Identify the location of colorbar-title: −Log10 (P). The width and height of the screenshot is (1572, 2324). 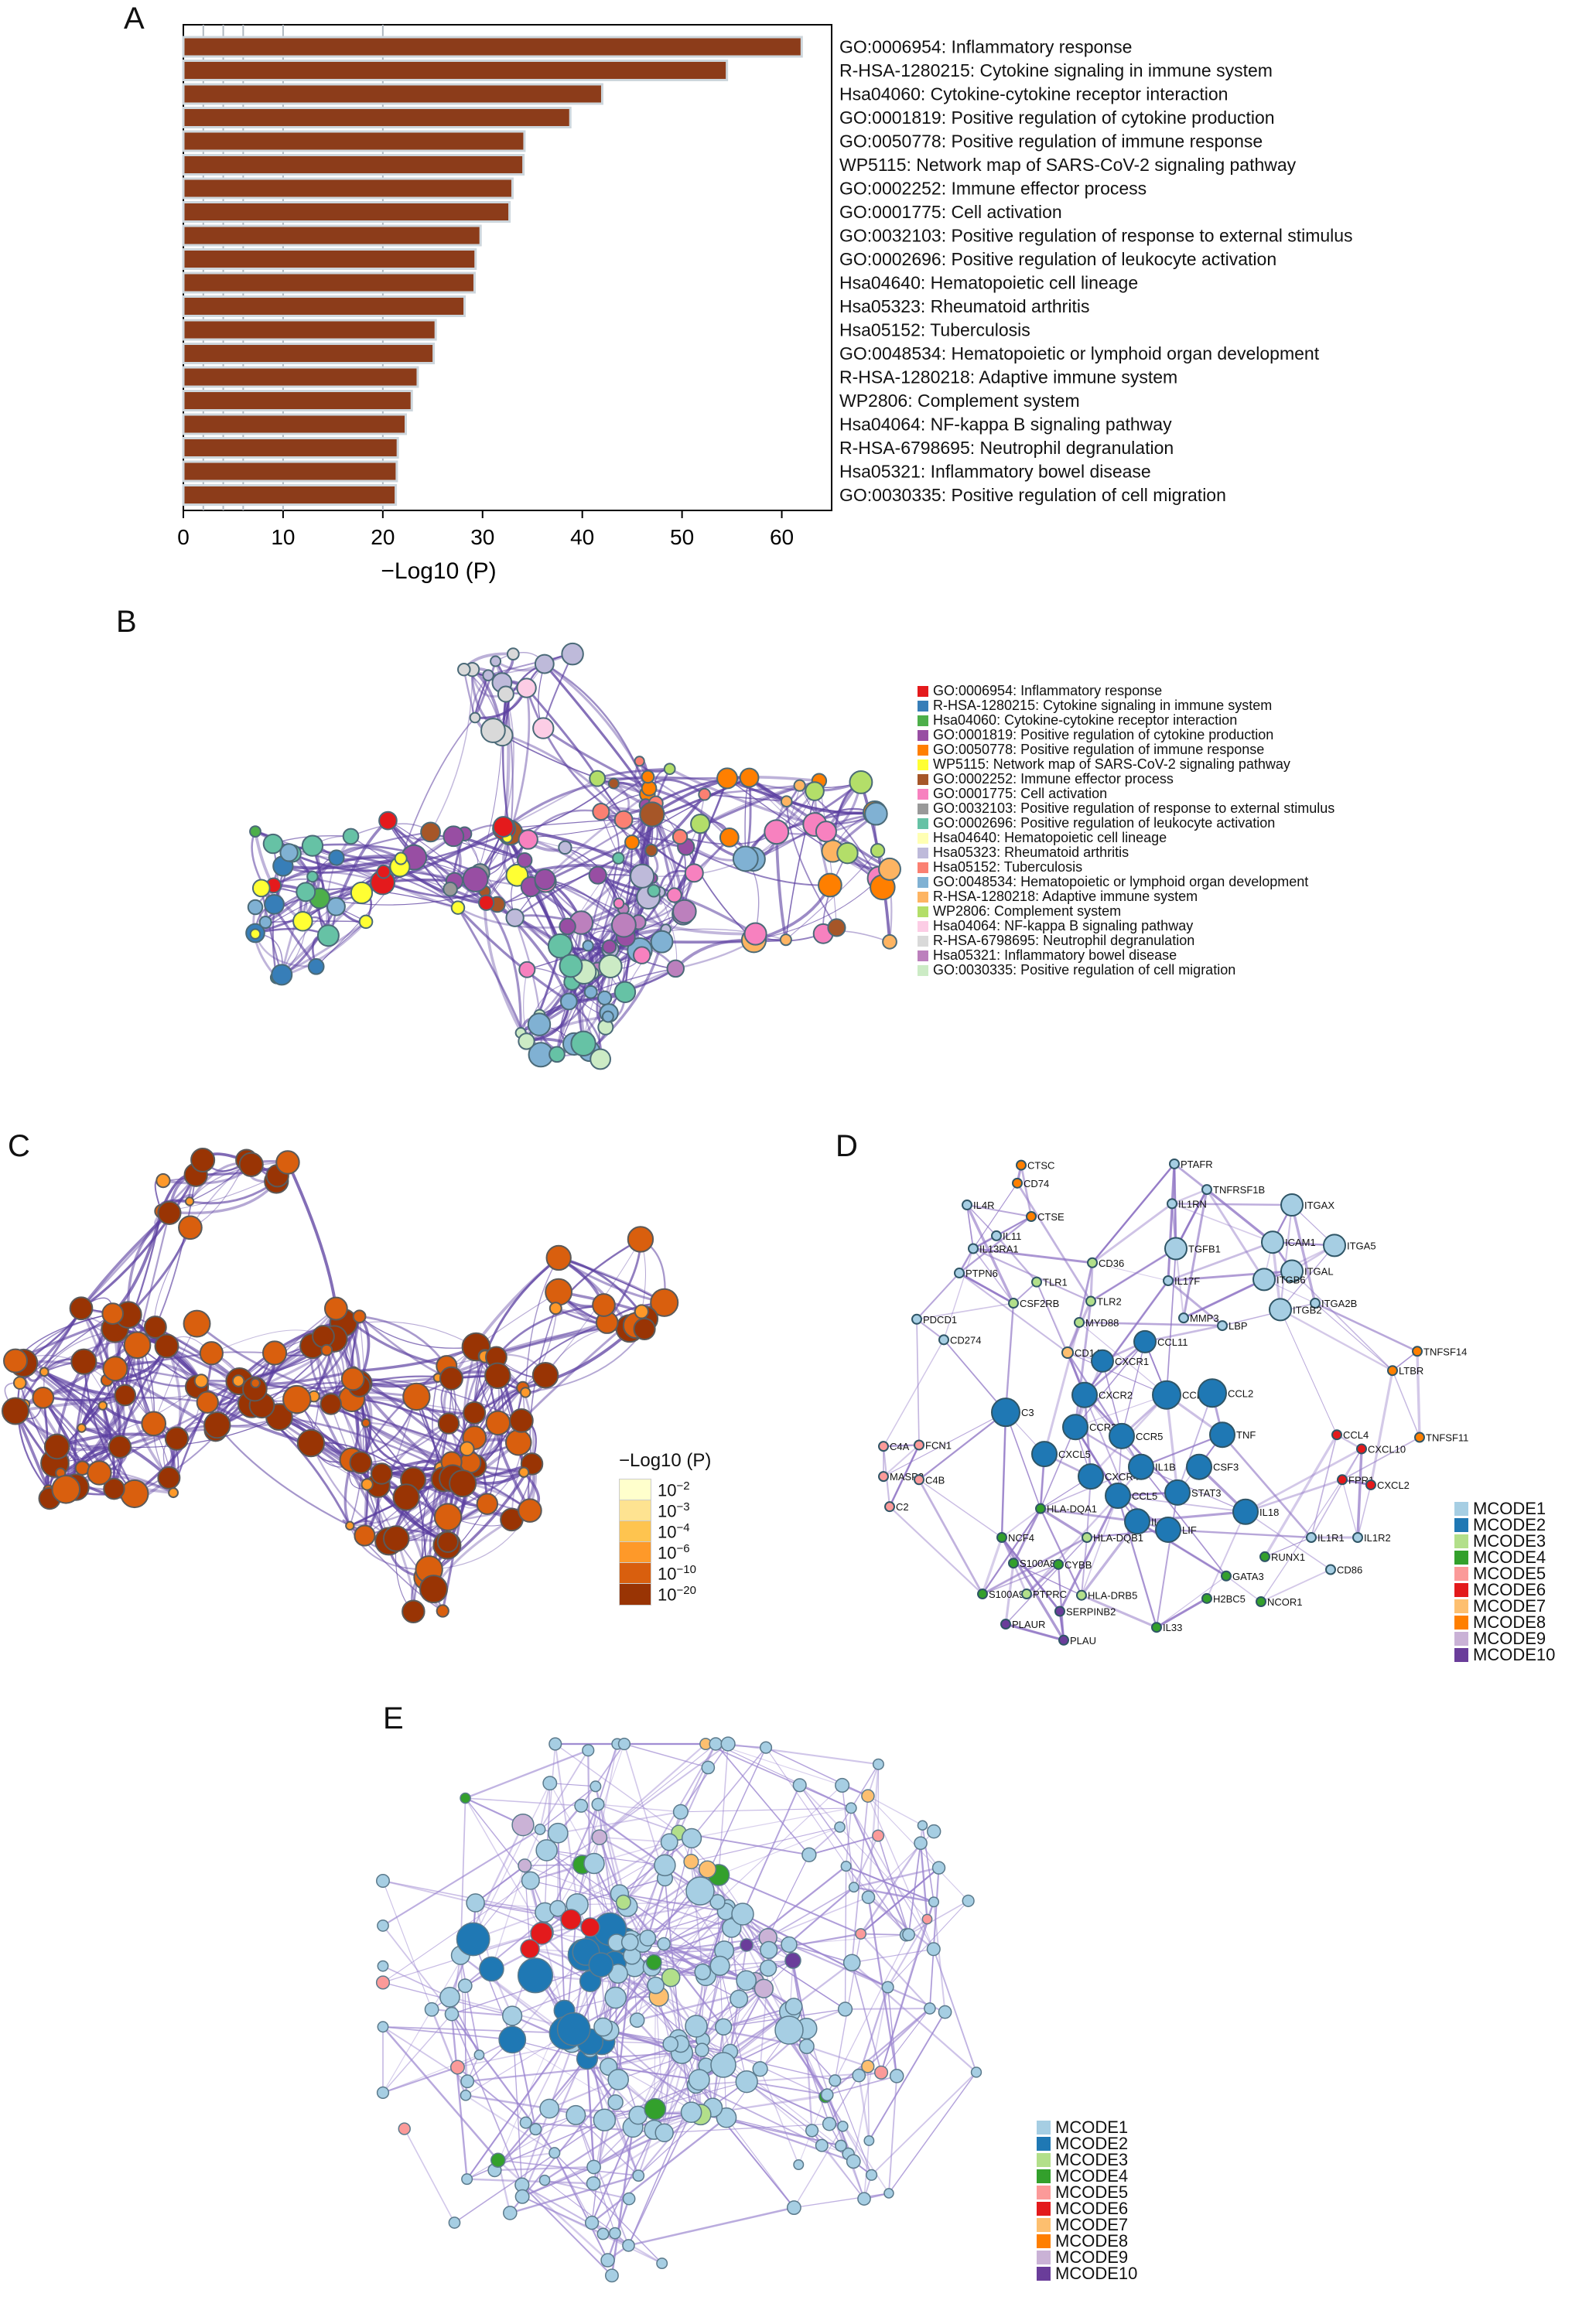
(665, 1460).